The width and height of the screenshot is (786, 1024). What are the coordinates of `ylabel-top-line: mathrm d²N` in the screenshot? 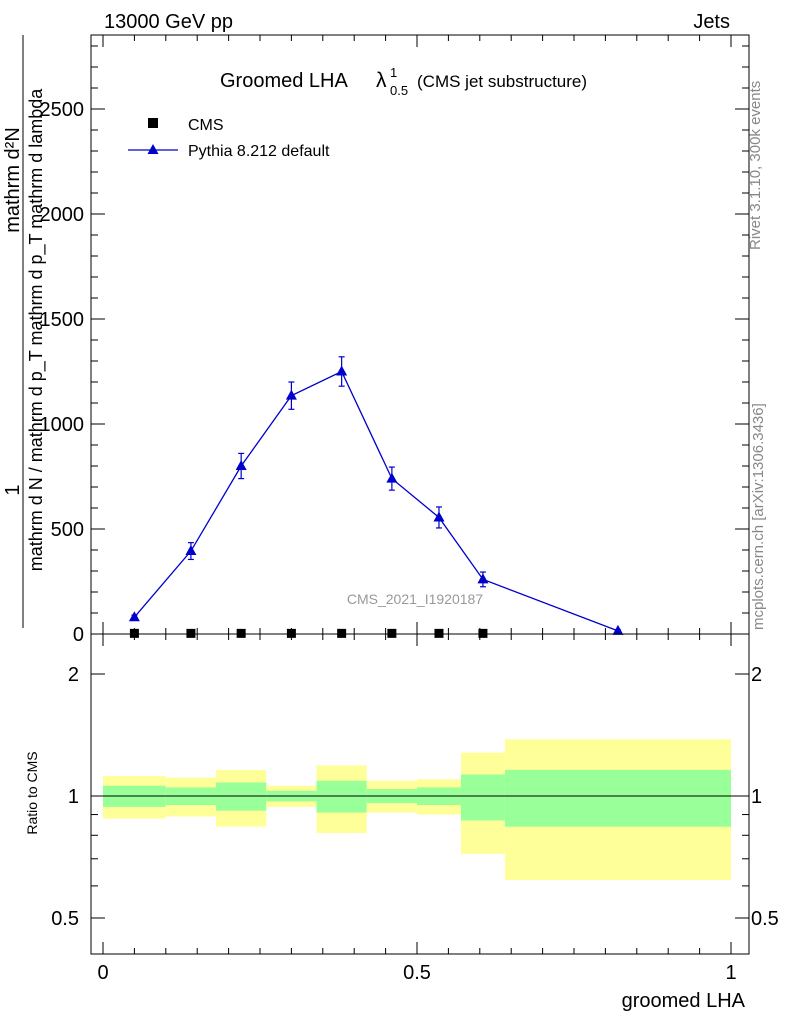 It's located at (13, 180).